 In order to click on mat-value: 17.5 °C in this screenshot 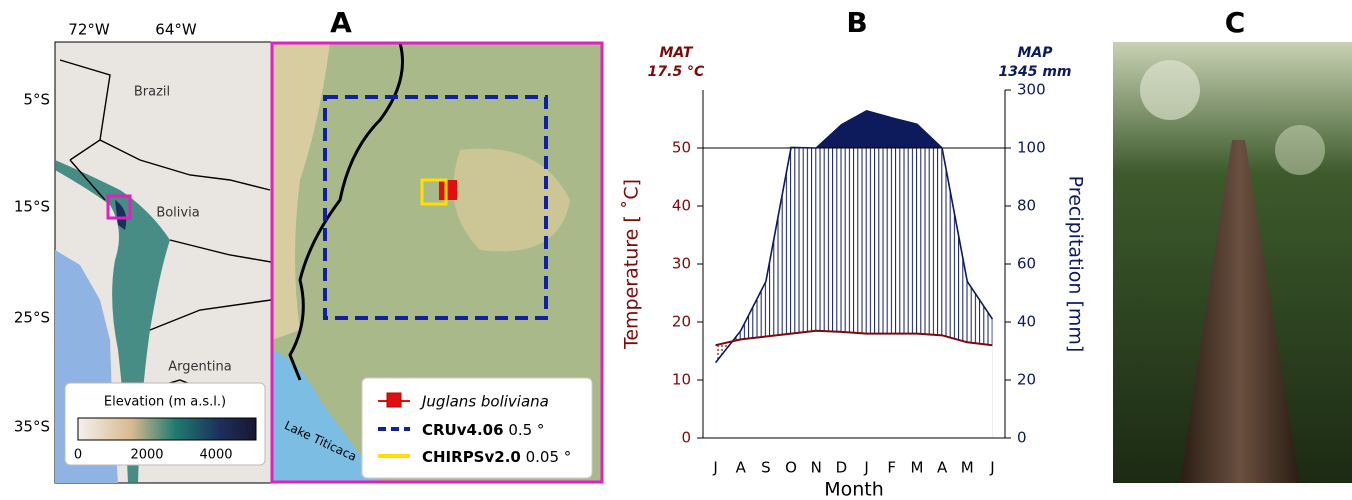, I will do `click(676, 72)`.